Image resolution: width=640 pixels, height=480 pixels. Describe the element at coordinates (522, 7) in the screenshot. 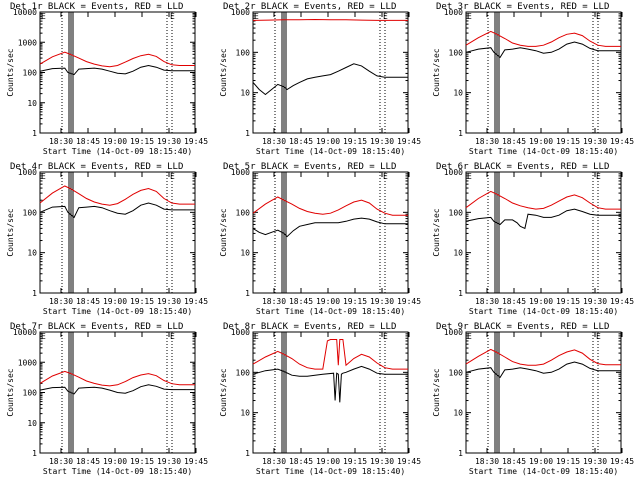

I see `panel-title: Det 3r BLACK = Events, RED = LLD` at that location.